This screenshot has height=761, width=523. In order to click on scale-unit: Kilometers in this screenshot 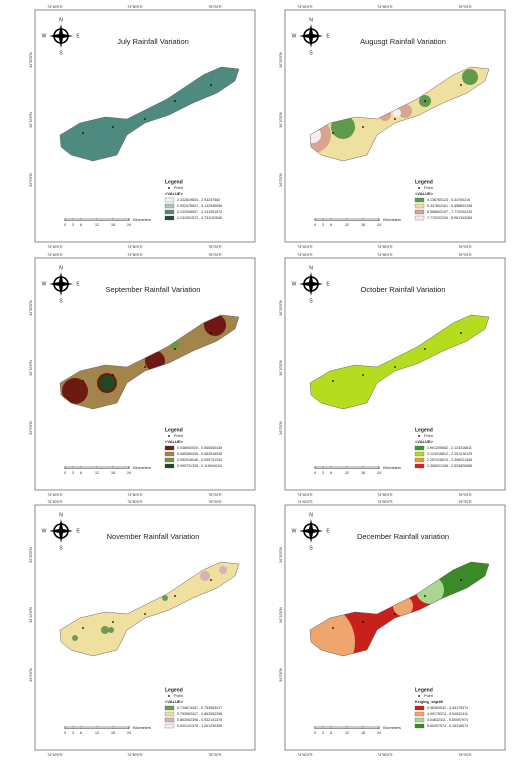, I will do `click(142, 728)`.